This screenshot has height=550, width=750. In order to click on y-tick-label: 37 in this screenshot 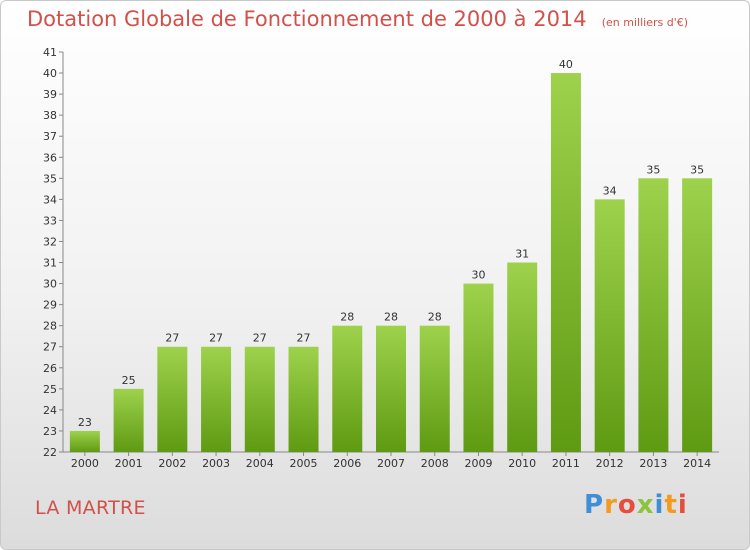, I will do `click(50, 136)`.